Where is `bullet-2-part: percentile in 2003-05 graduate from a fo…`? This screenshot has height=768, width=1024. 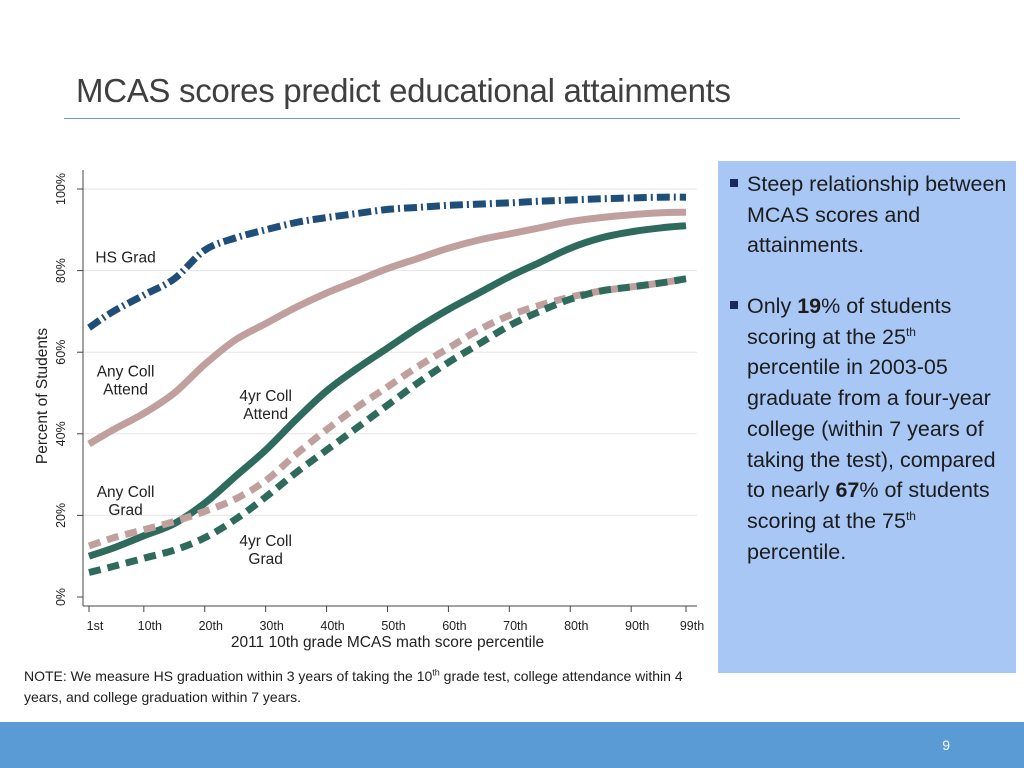
bullet-2-part: percentile in 2003-05 graduate from a fo… is located at coordinates (871, 429).